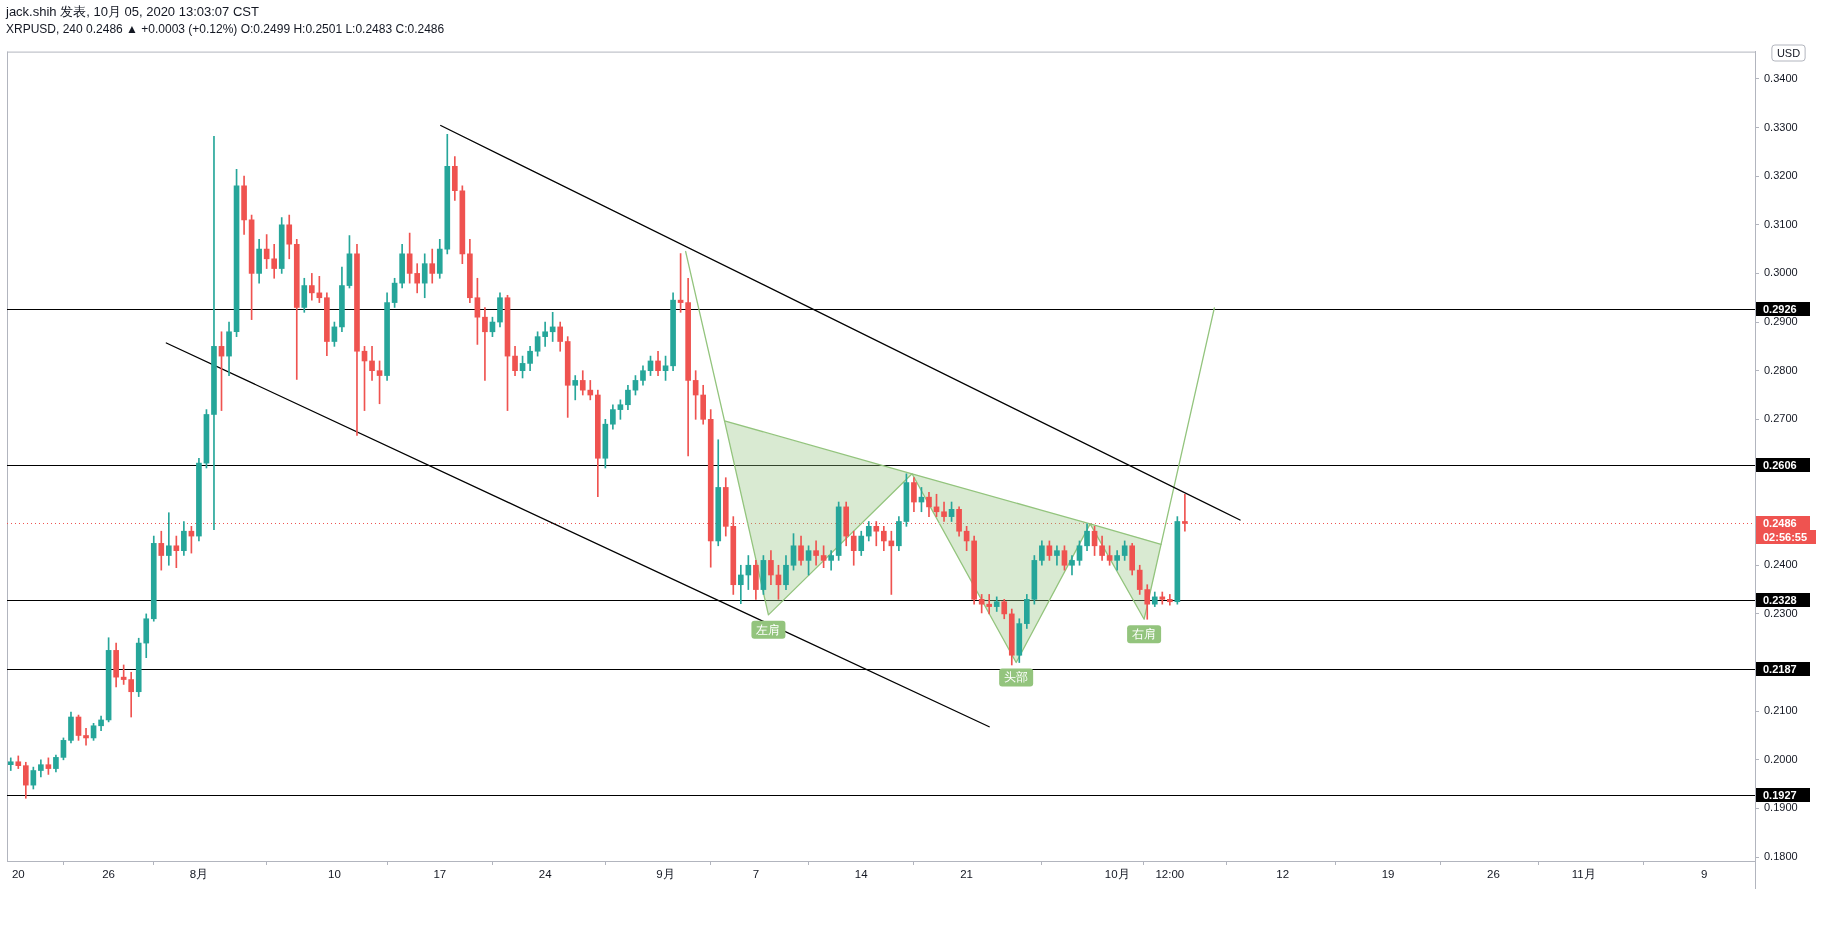 This screenshot has width=1828, height=930. Describe the element at coordinates (18, 874) in the screenshot. I see `x-tick-label: 20` at that location.